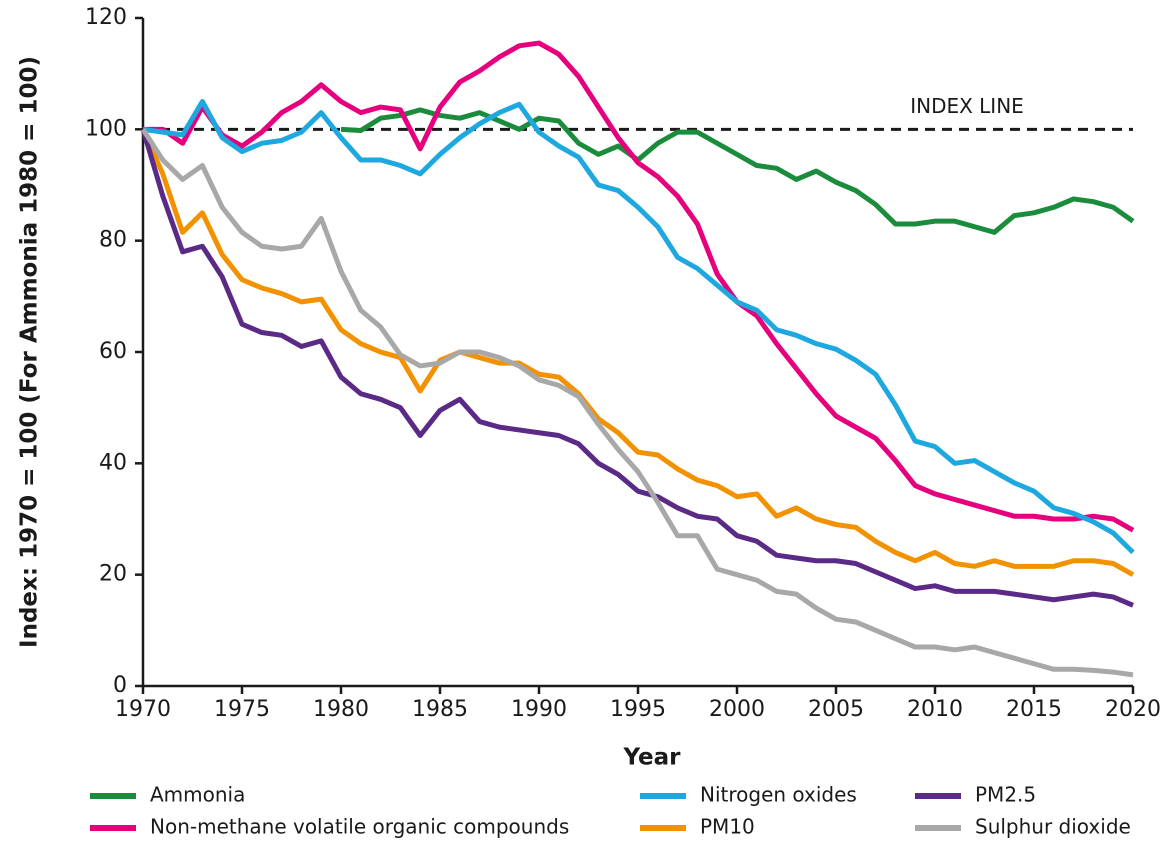 The image size is (1170, 841). Describe the element at coordinates (1053, 827) in the screenshot. I see `legend-label: Sulphur dioxide` at that location.